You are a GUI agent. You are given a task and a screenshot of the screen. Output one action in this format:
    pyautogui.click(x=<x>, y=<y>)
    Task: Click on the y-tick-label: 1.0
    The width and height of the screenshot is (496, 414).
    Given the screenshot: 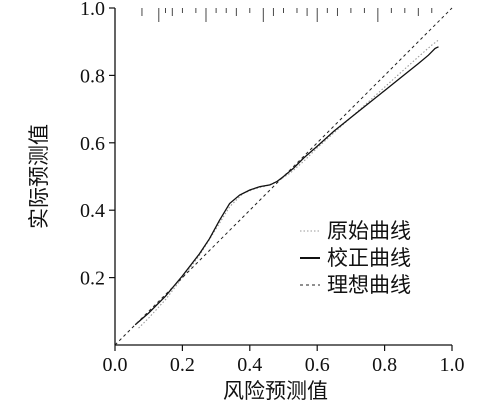 What is the action you would take?
    pyautogui.click(x=92, y=10)
    